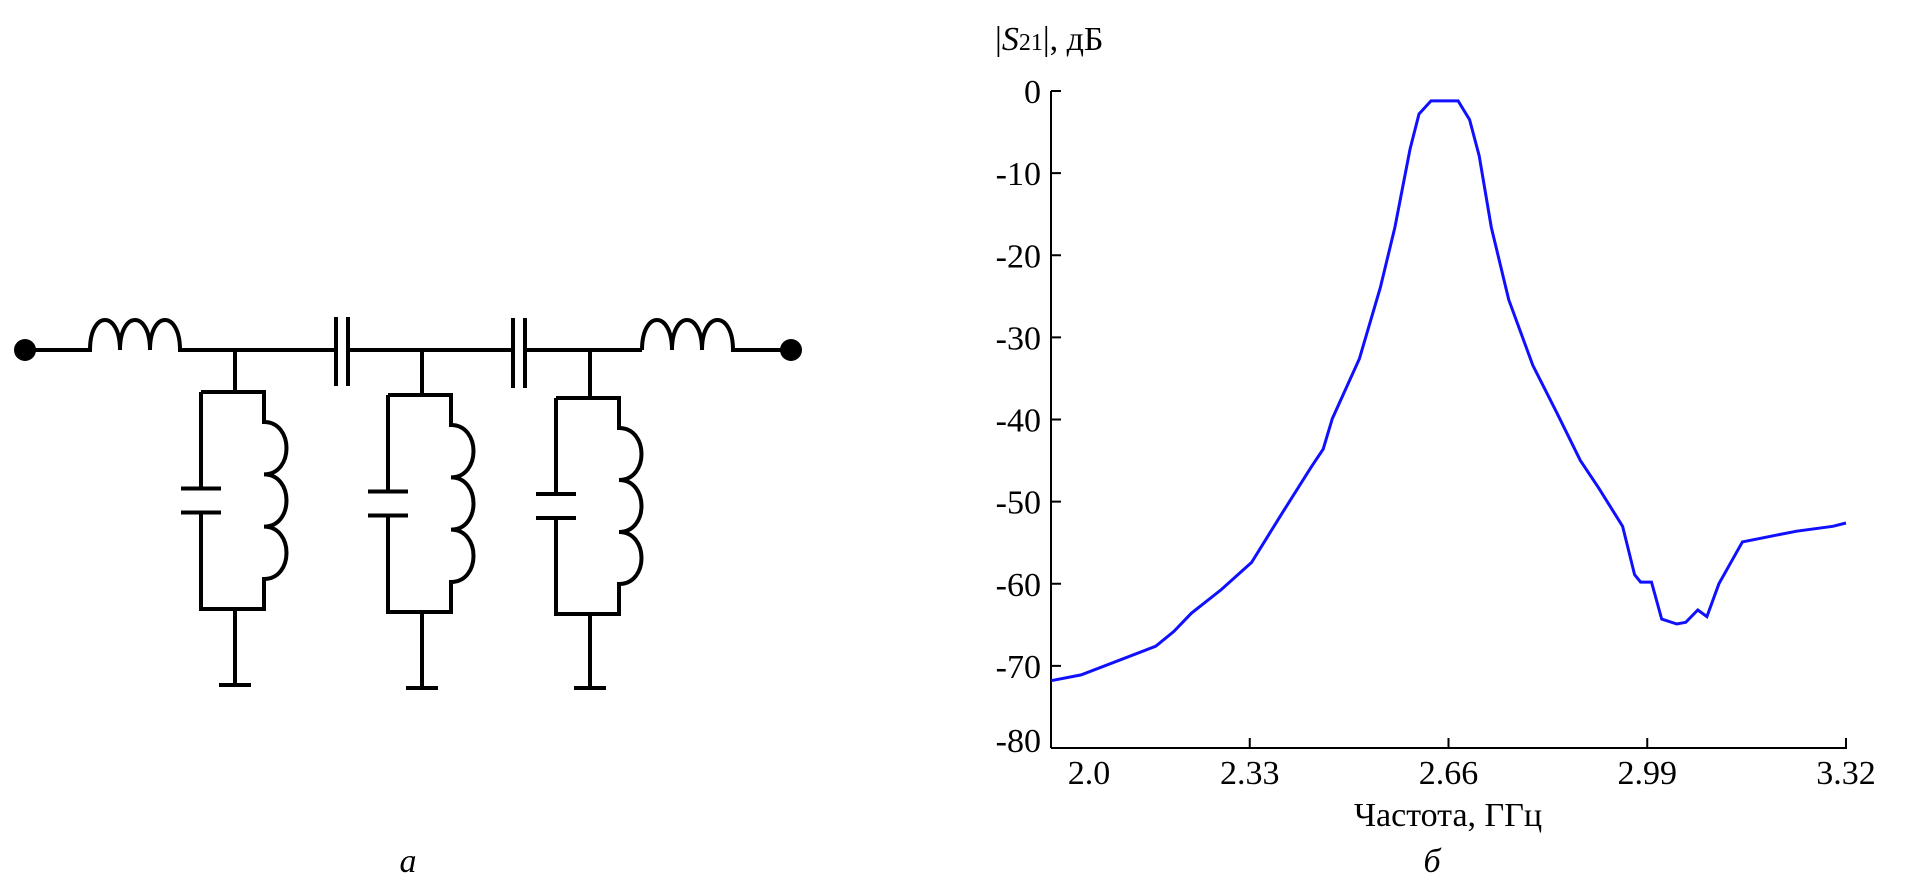  What do you see at coordinates (1018, 421) in the screenshot?
I see `y-tick-label: -40` at bounding box center [1018, 421].